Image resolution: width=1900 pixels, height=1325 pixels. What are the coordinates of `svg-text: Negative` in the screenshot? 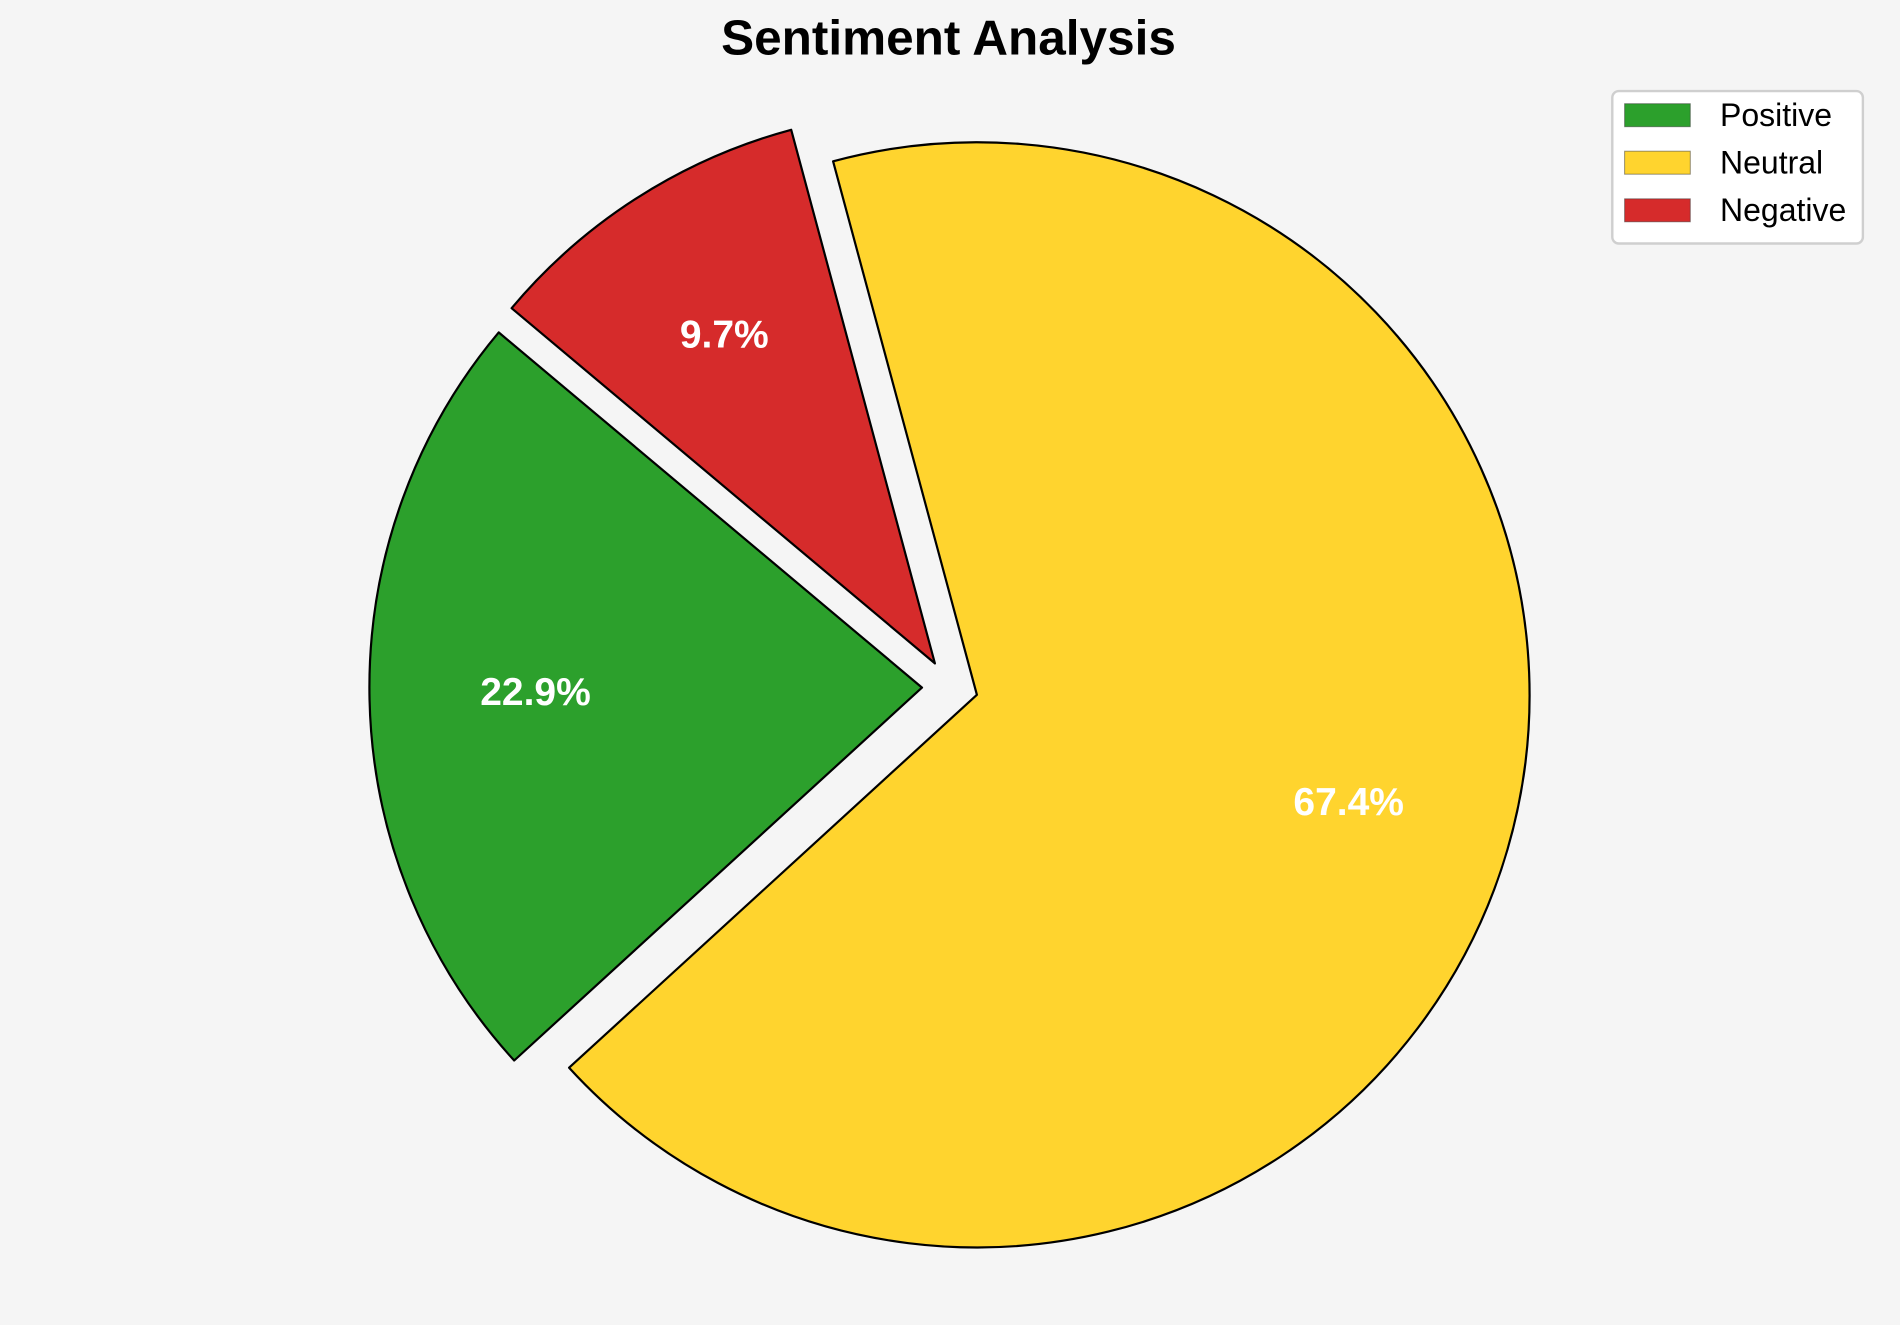 It's located at (1783, 210).